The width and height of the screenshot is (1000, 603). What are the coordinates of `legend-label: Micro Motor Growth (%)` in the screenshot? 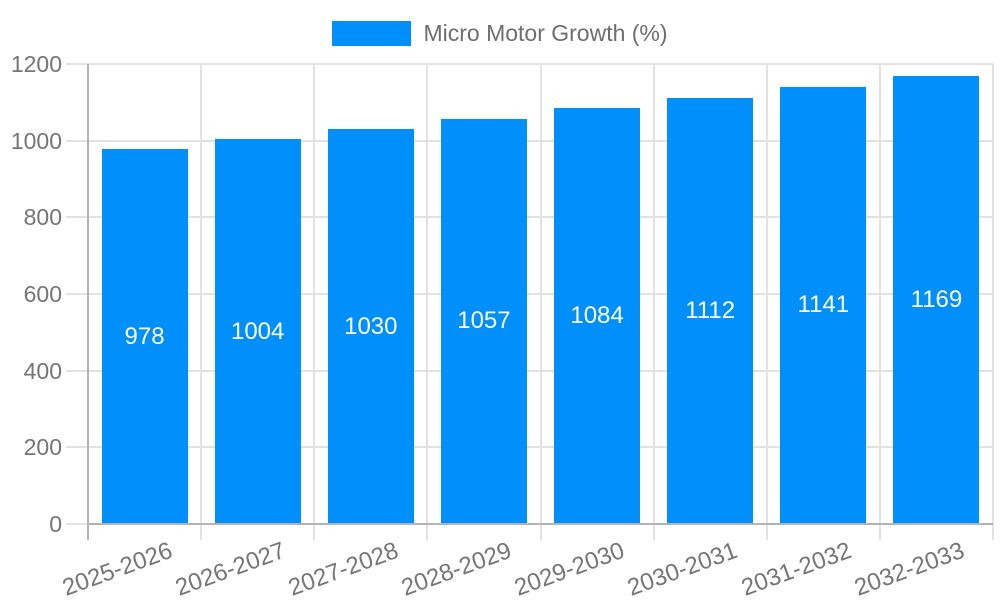 It's located at (545, 32).